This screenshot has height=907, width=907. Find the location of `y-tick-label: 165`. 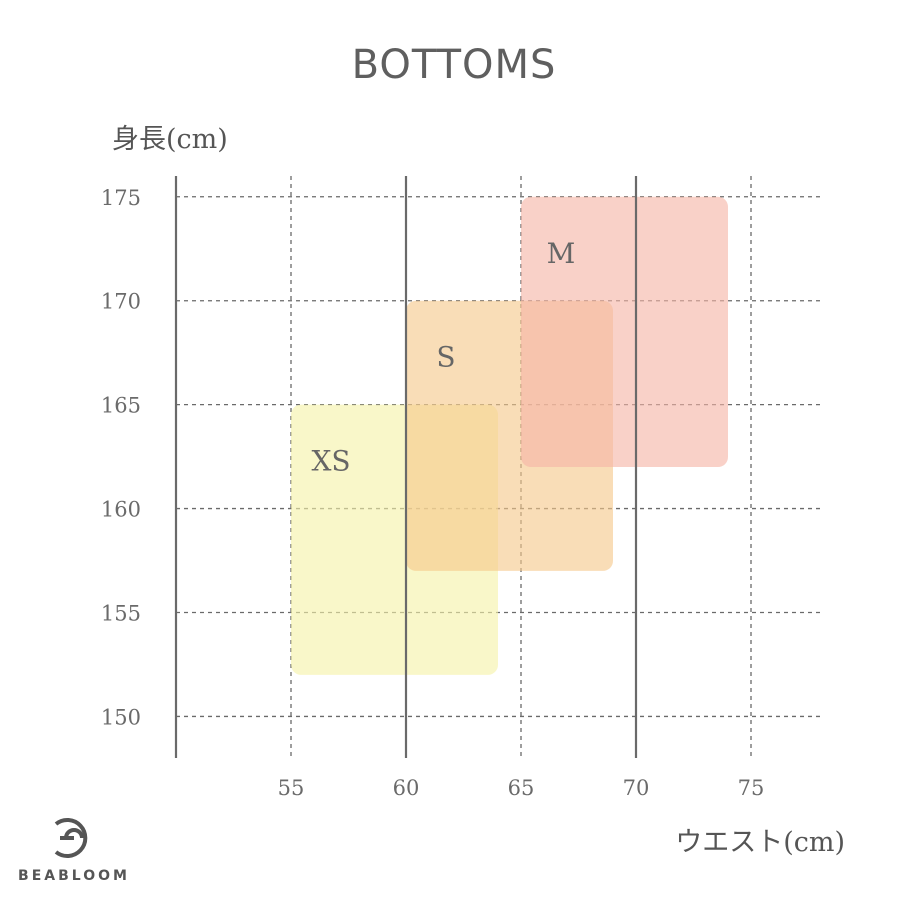

y-tick-label: 165 is located at coordinates (121, 406).